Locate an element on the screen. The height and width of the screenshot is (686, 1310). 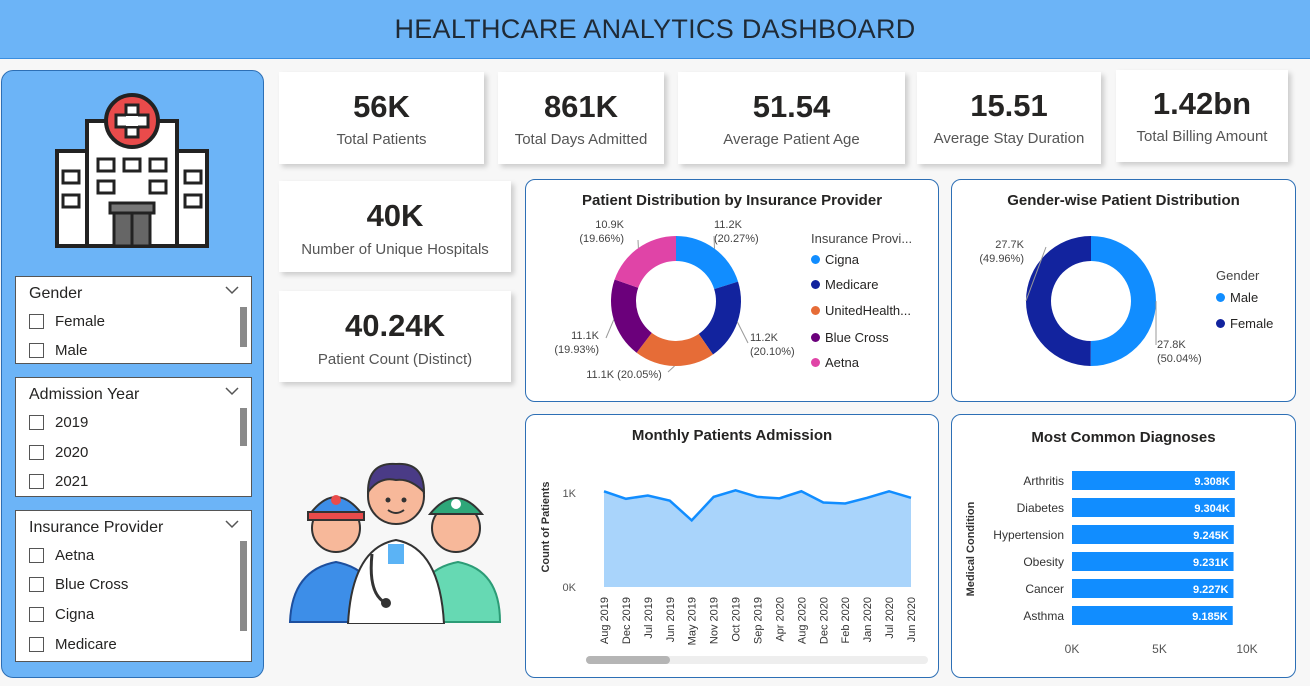
x-tick-label: Jan 2020 is located at coordinates (868, 619).